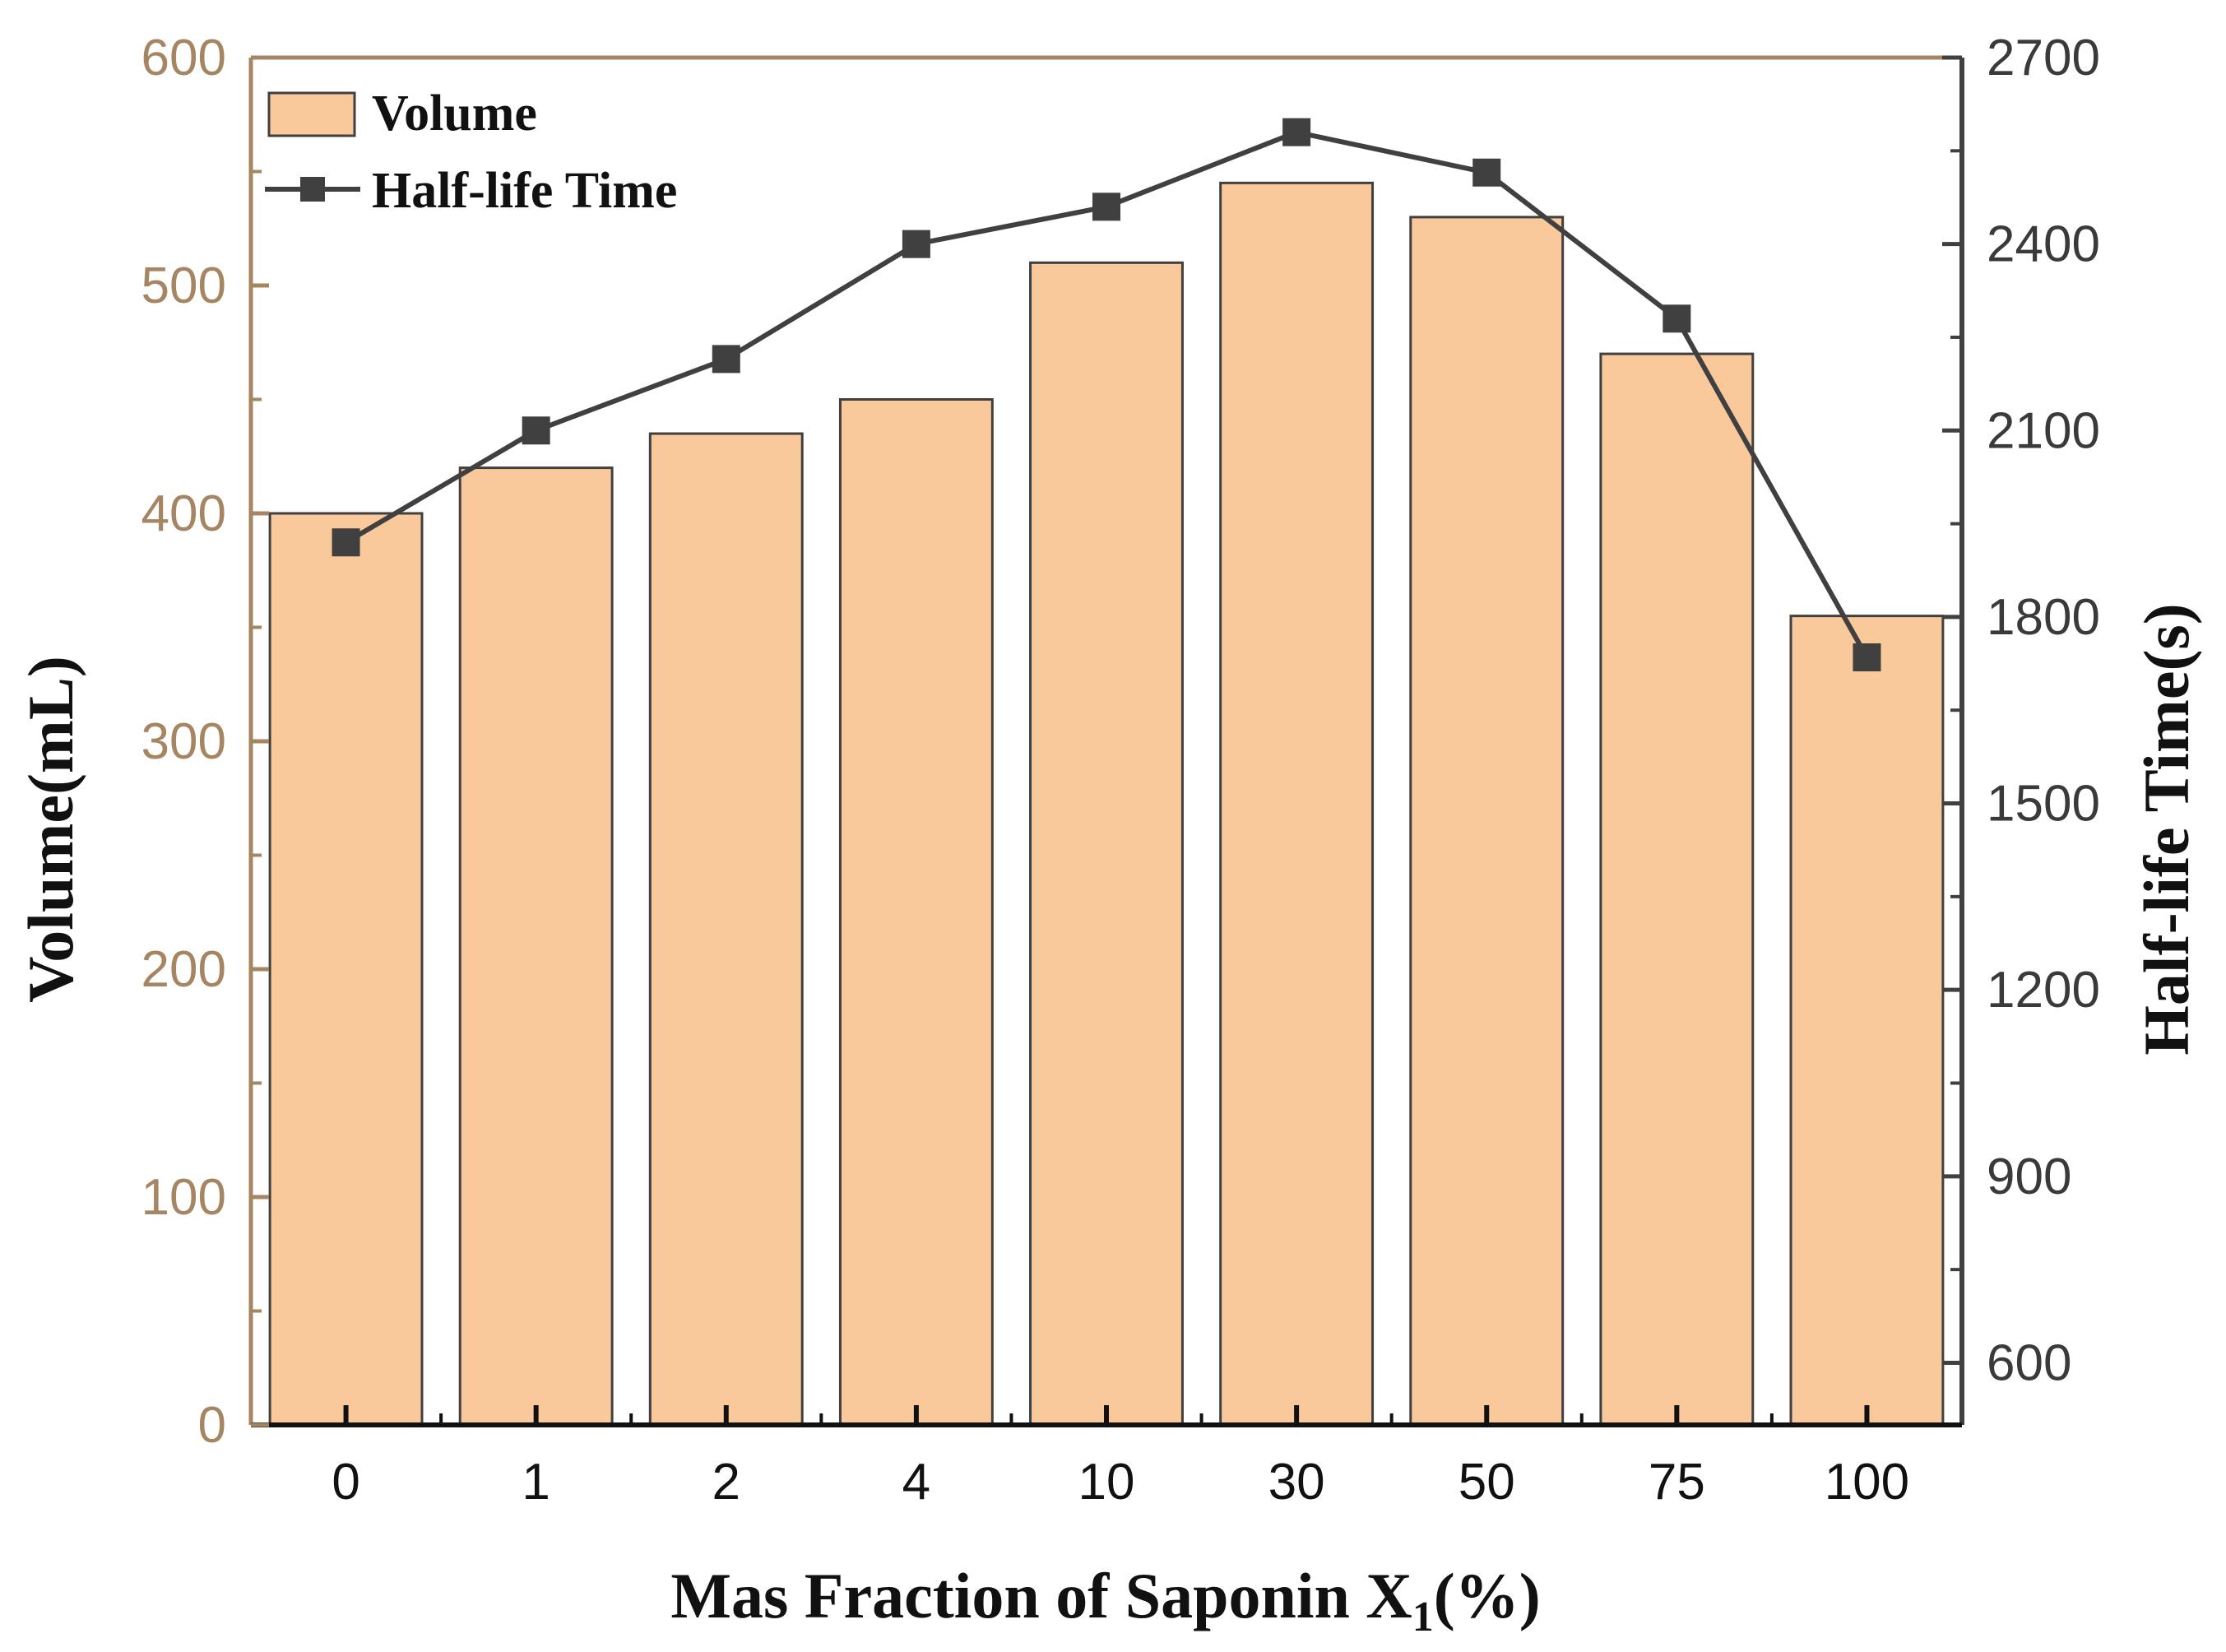 This screenshot has height=1652, width=2226. Describe the element at coordinates (2029, 1177) in the screenshot. I see `right-tick-label-900: 900` at that location.